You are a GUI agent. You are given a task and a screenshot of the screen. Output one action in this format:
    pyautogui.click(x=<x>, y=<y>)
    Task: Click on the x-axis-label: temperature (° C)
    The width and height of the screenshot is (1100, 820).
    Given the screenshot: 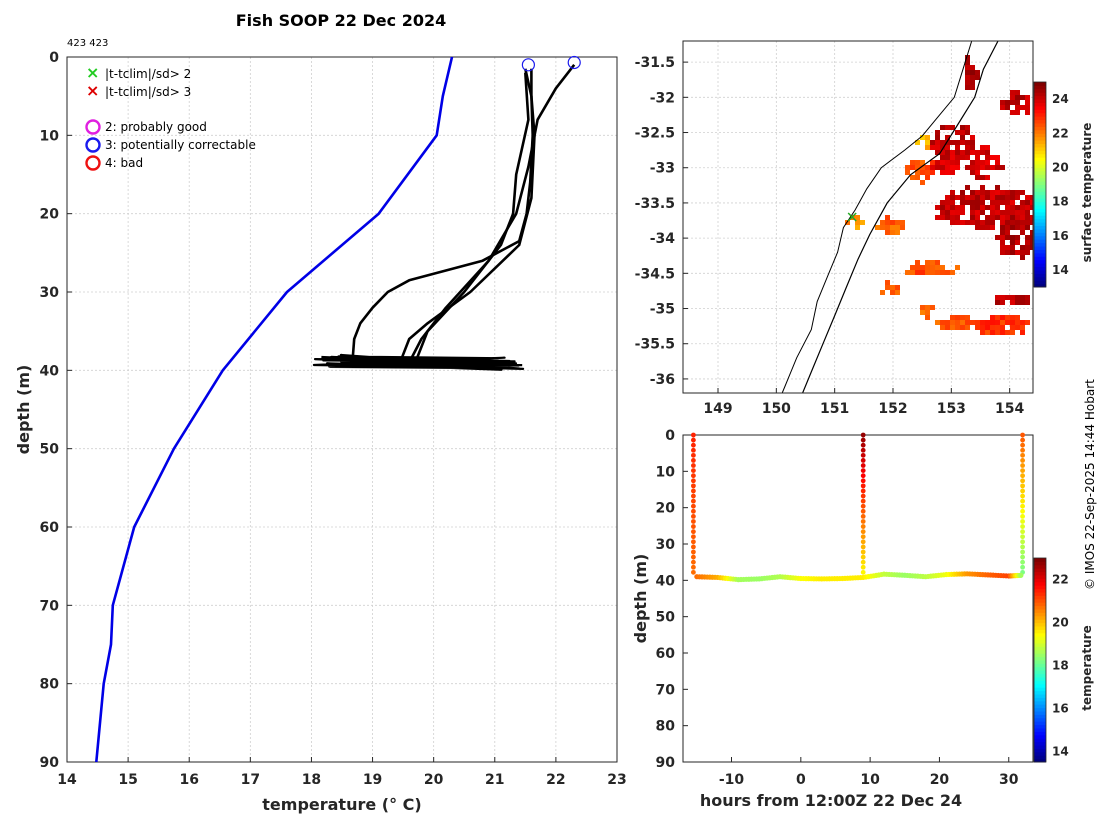 What is the action you would take?
    pyautogui.click(x=341, y=804)
    